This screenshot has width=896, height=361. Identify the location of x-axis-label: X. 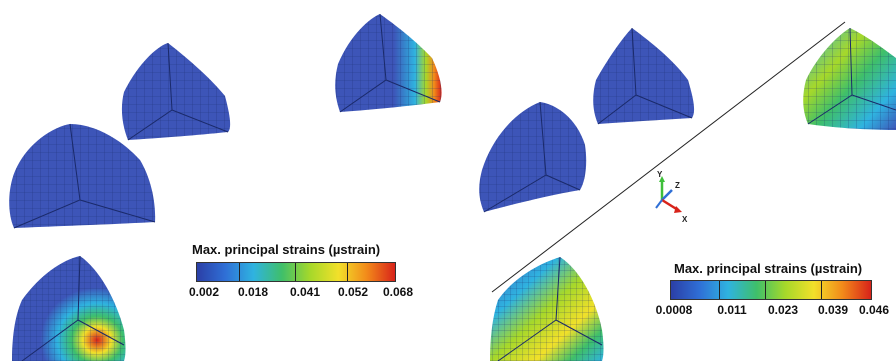
(685, 219).